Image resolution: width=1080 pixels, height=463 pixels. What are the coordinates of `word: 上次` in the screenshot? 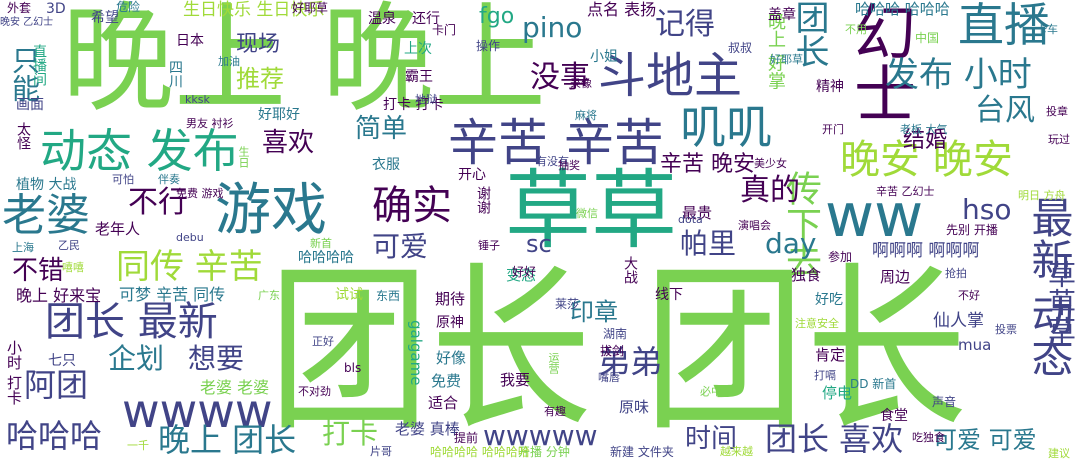 It's located at (418, 49).